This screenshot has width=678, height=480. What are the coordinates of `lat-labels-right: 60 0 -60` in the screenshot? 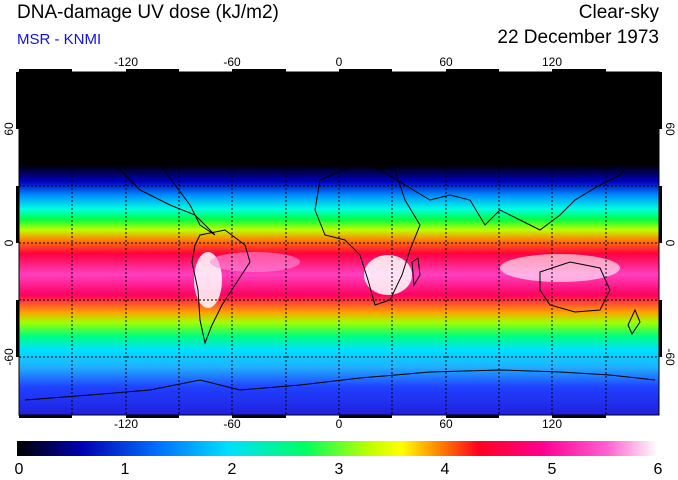 It's located at (670, 244).